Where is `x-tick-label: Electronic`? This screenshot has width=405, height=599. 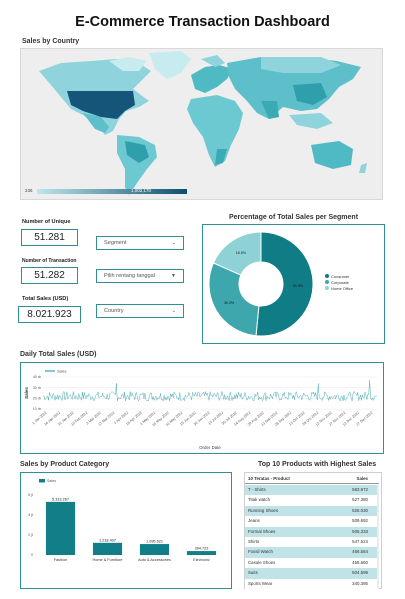 x-tick-label: Electronic is located at coordinates (201, 560).